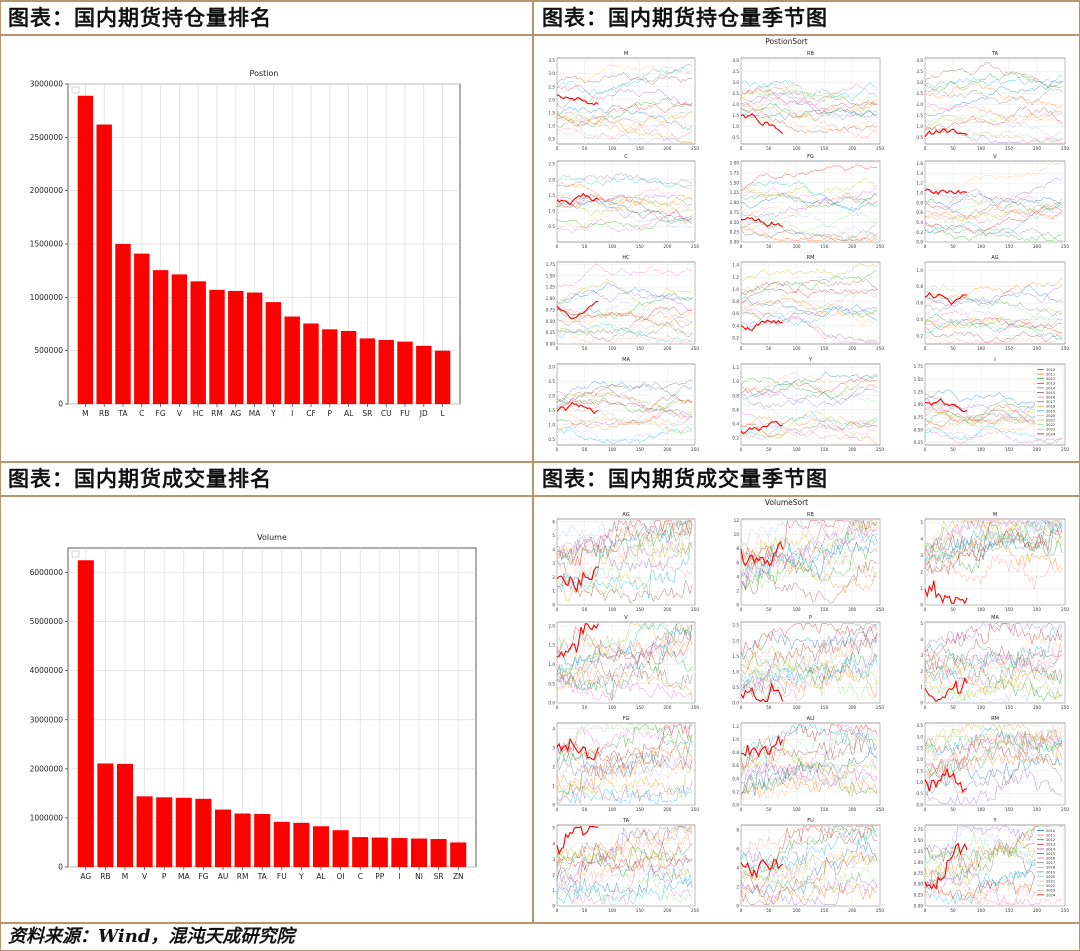  What do you see at coordinates (919, 366) in the screenshot?
I see `y-tick-label: 1.75` at bounding box center [919, 366].